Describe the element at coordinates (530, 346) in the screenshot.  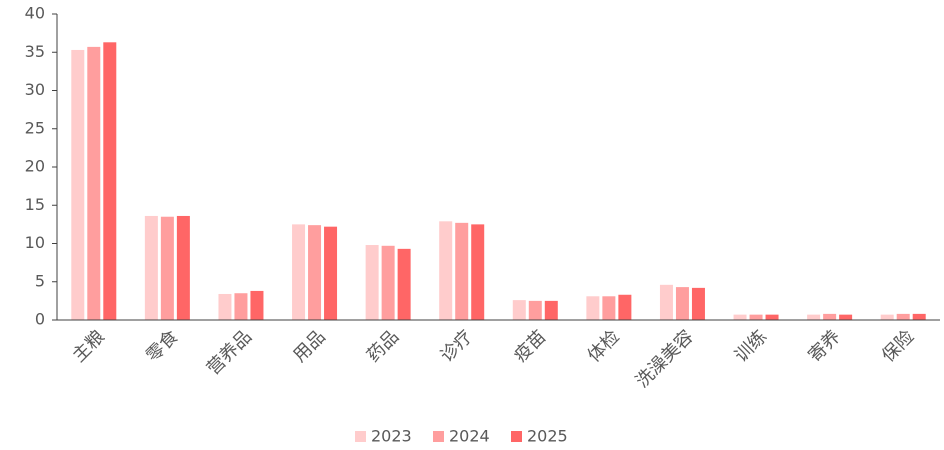
I see `x-tick-label: 疫苗` at that location.